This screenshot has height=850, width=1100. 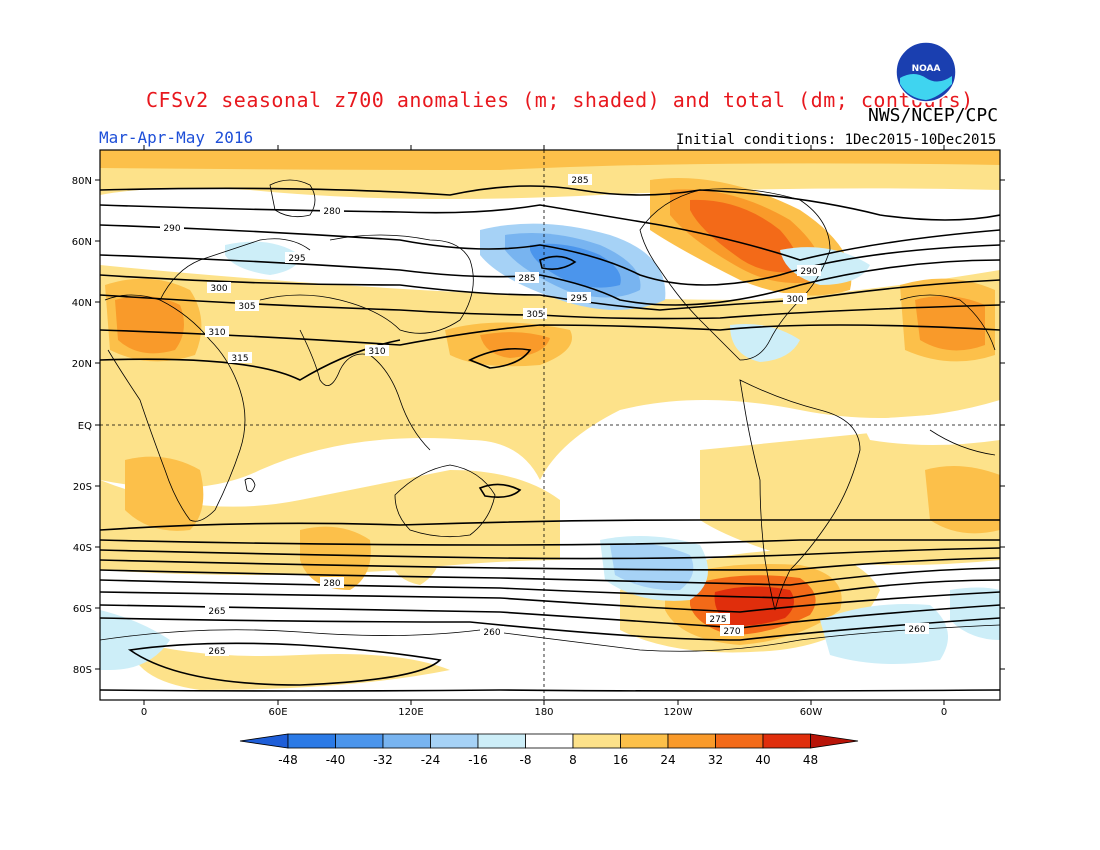 I want to click on colorbar-tick: -24, so click(x=431, y=760).